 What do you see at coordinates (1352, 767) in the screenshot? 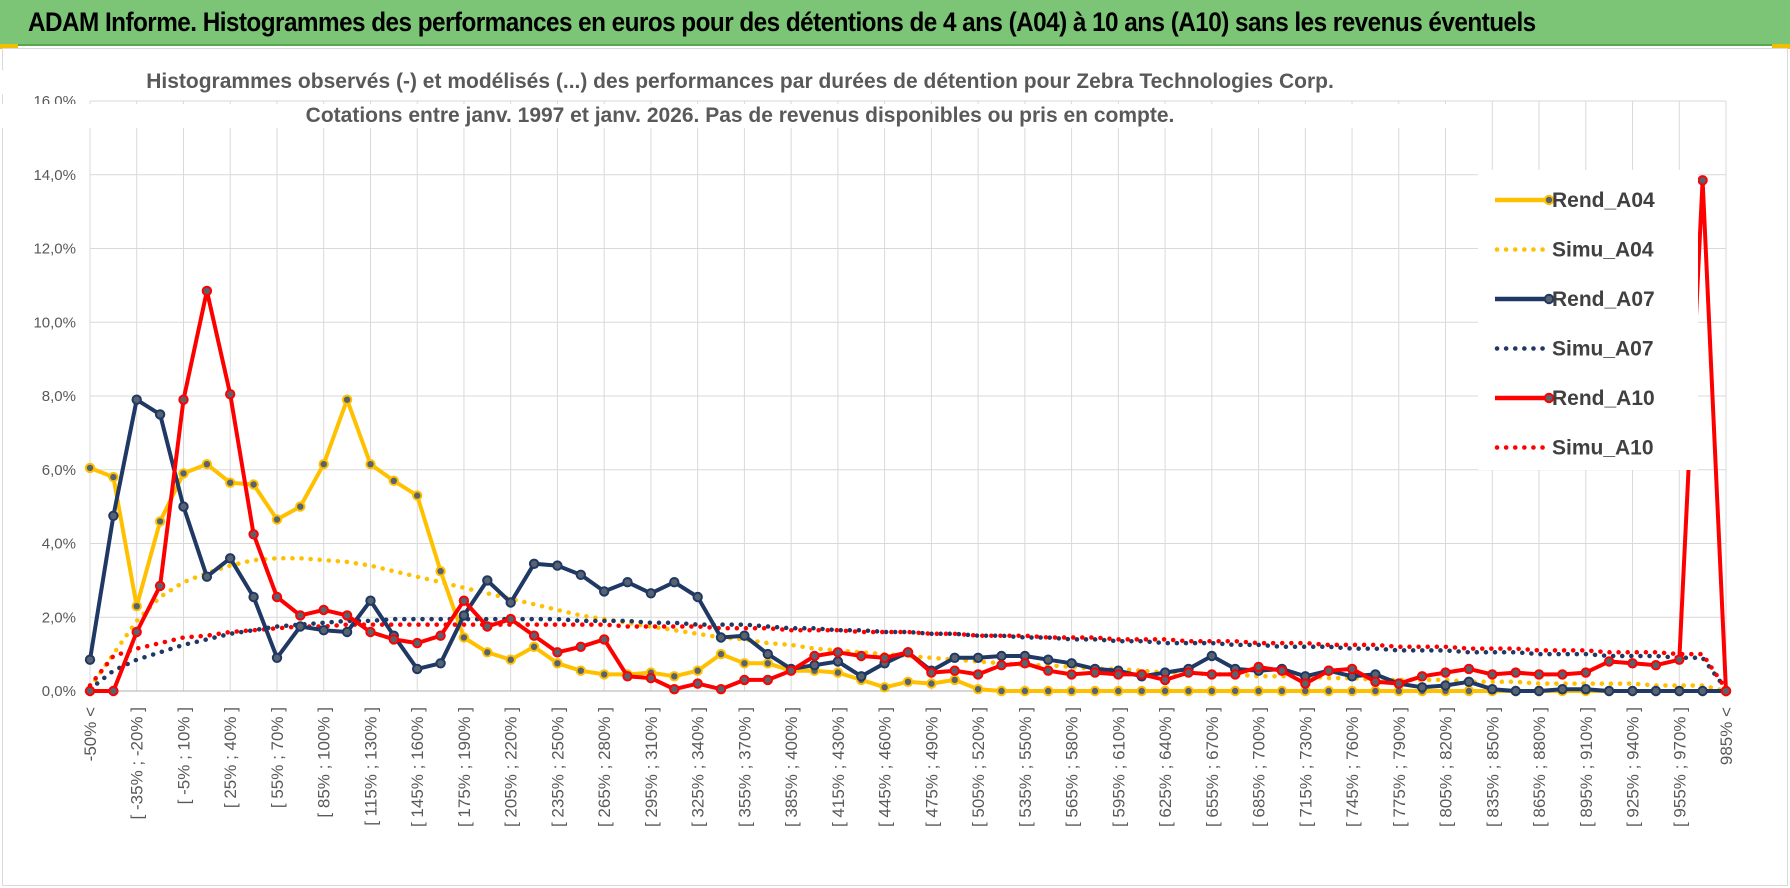
I see `x-tick-label: [ 745% ; 760% ]` at bounding box center [1352, 767].